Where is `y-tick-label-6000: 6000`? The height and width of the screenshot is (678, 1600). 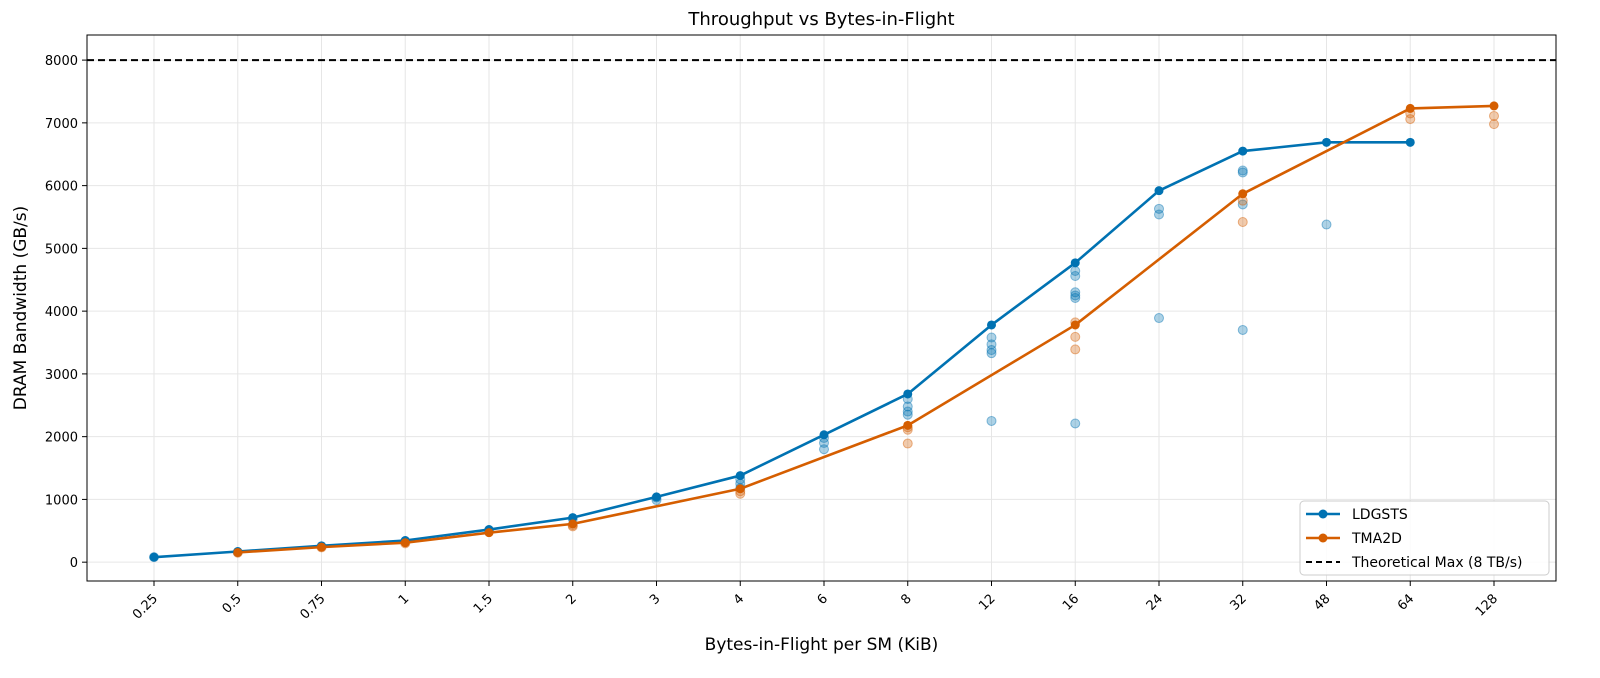 y-tick-label-6000: 6000 is located at coordinates (61, 187).